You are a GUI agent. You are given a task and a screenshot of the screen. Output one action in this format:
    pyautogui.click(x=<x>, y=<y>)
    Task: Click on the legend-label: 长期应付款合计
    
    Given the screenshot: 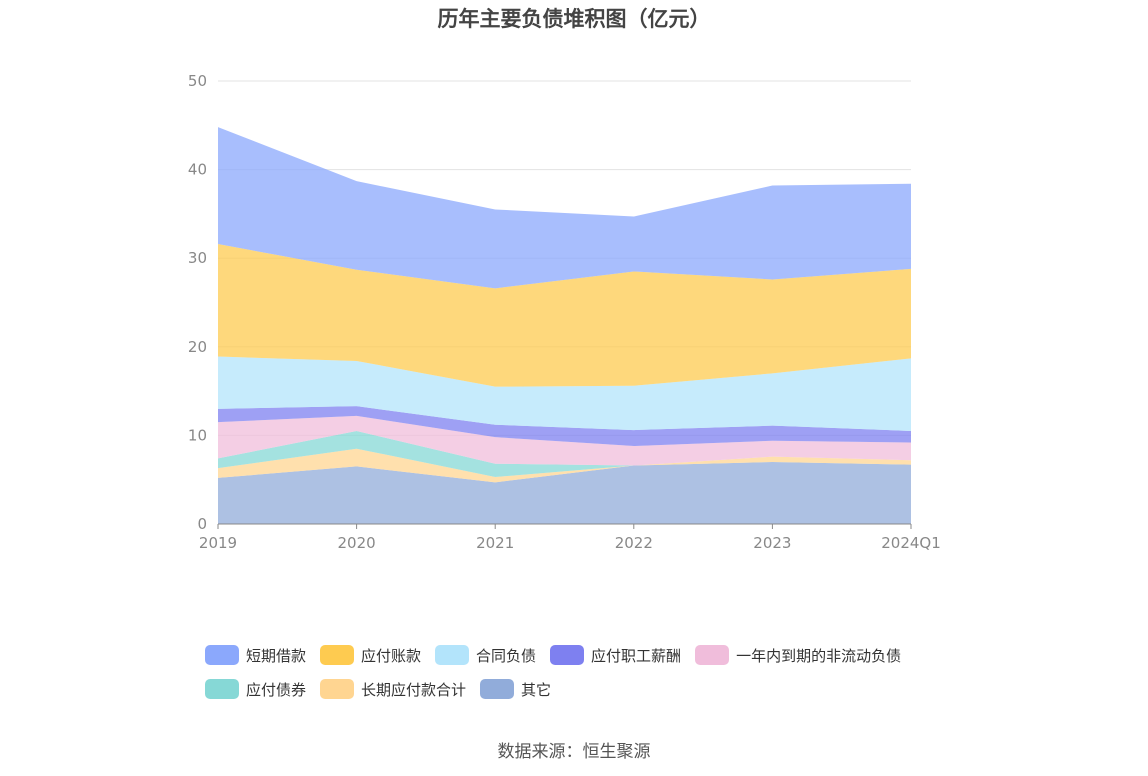 What is the action you would take?
    pyautogui.click(x=413, y=689)
    